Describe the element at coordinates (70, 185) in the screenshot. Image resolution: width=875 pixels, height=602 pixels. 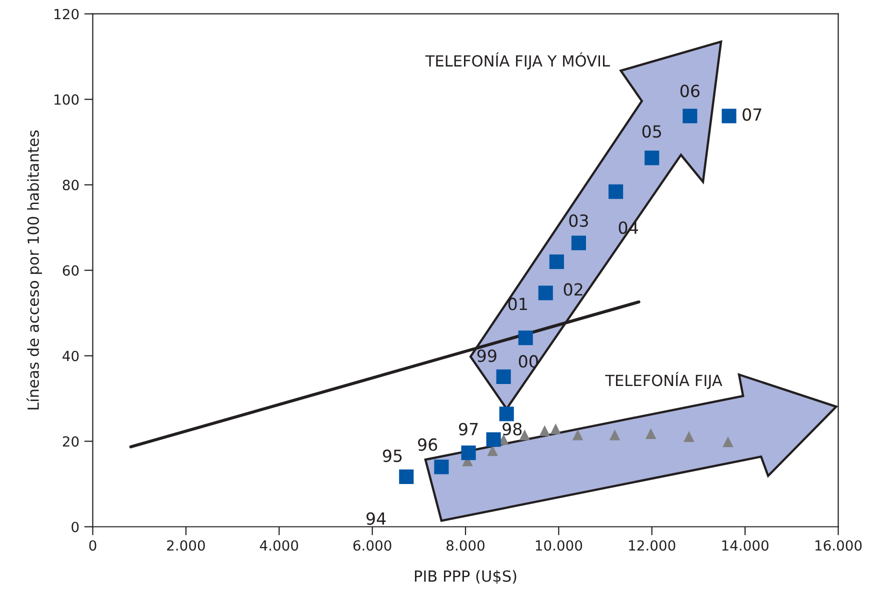
I see `y-tick-label: 80` at that location.